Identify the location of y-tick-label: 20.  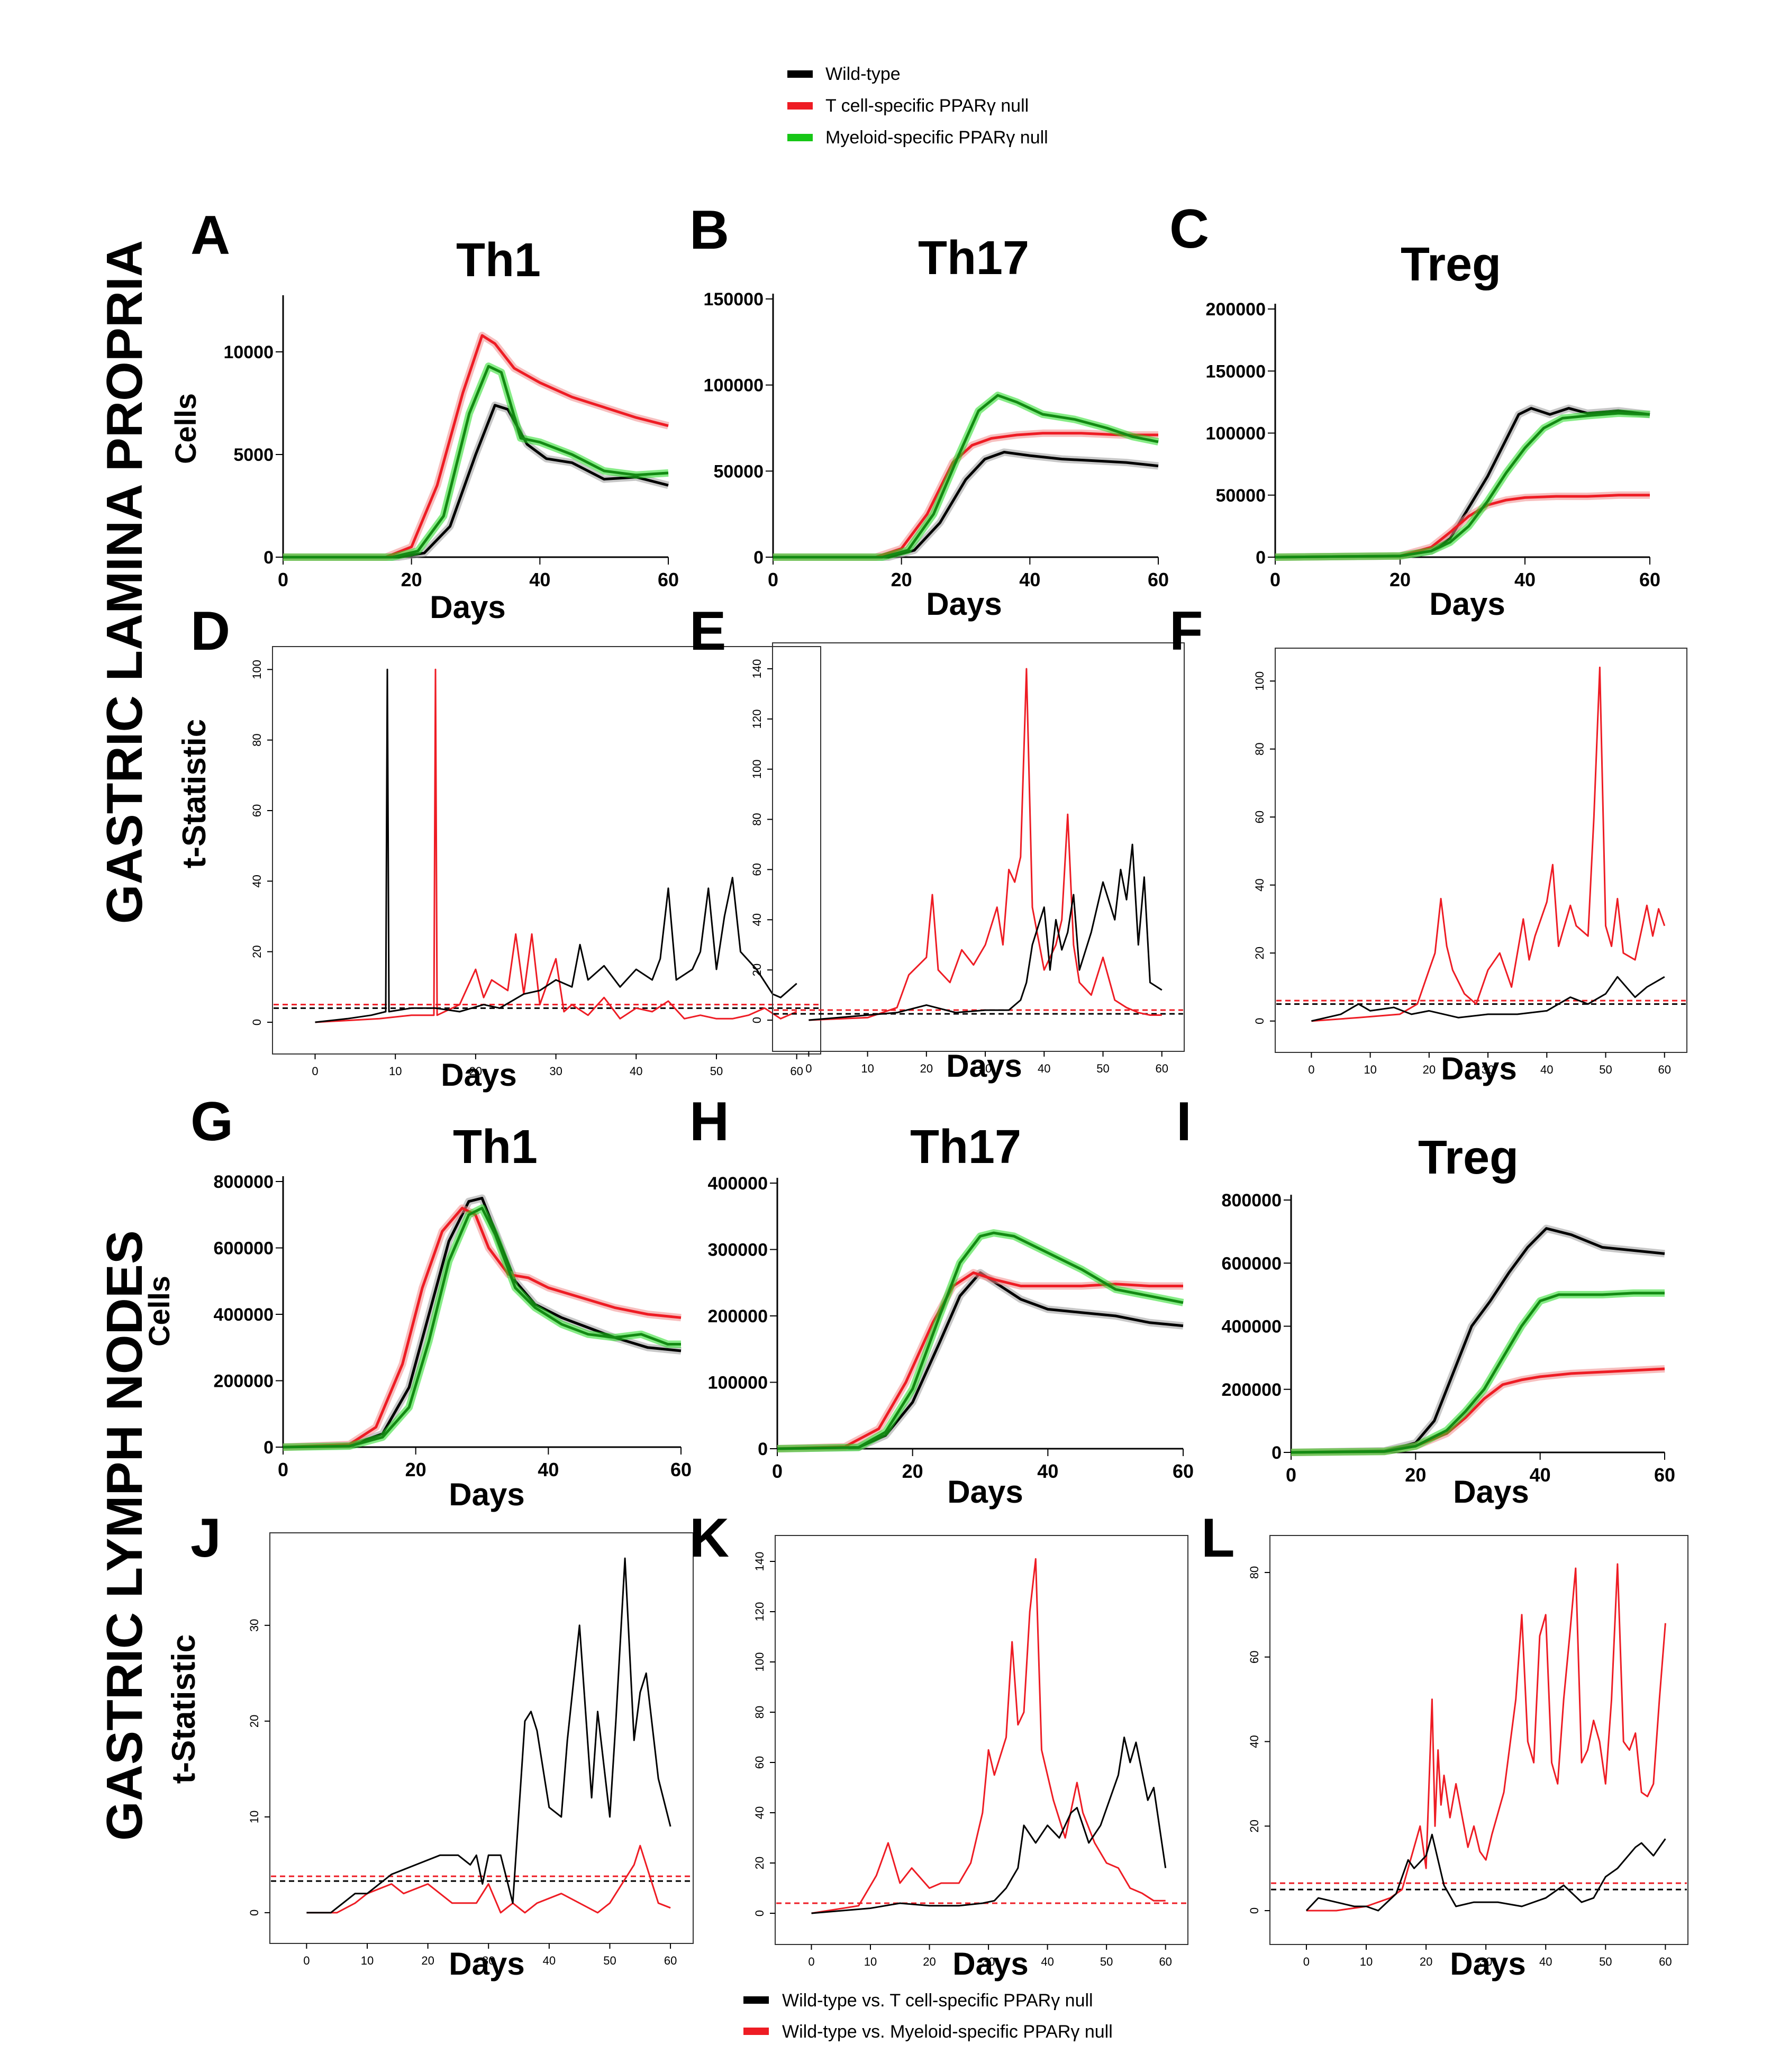
(757, 970).